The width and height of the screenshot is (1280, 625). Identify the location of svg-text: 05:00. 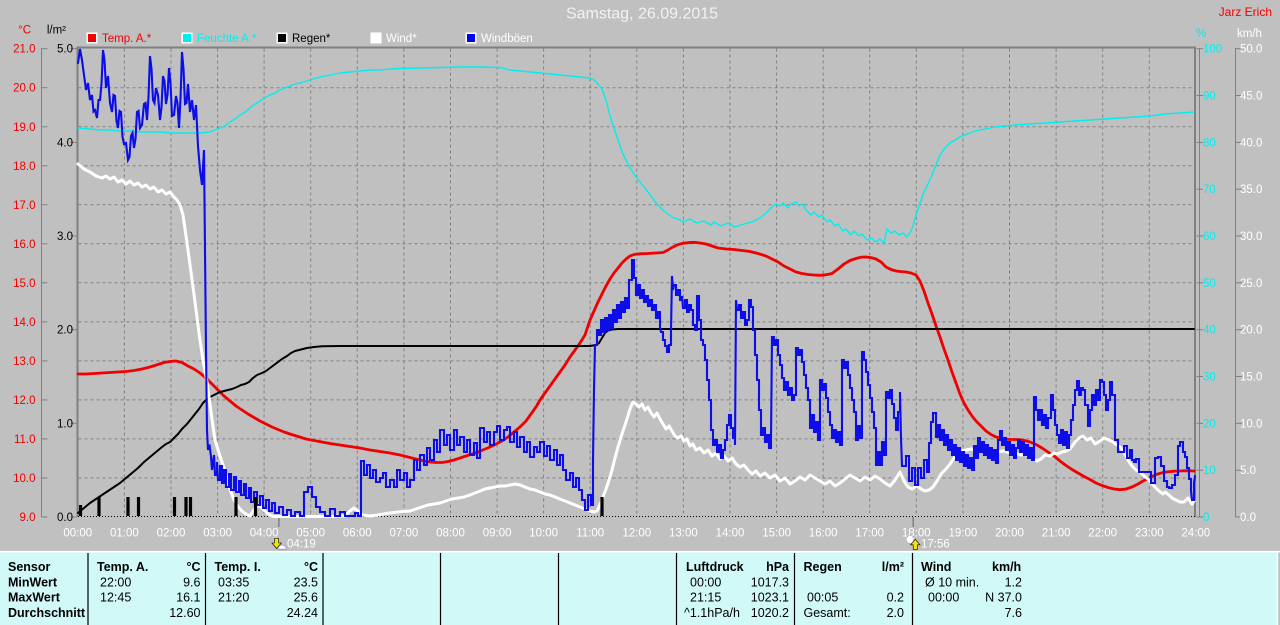
(310, 534).